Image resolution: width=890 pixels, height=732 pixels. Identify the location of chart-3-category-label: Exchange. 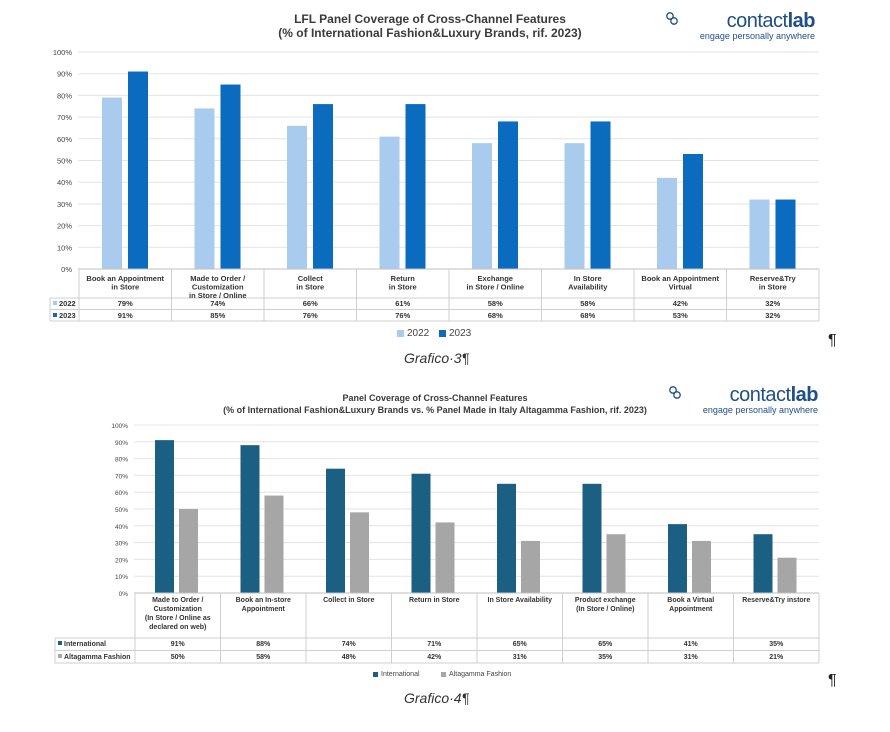
(495, 278).